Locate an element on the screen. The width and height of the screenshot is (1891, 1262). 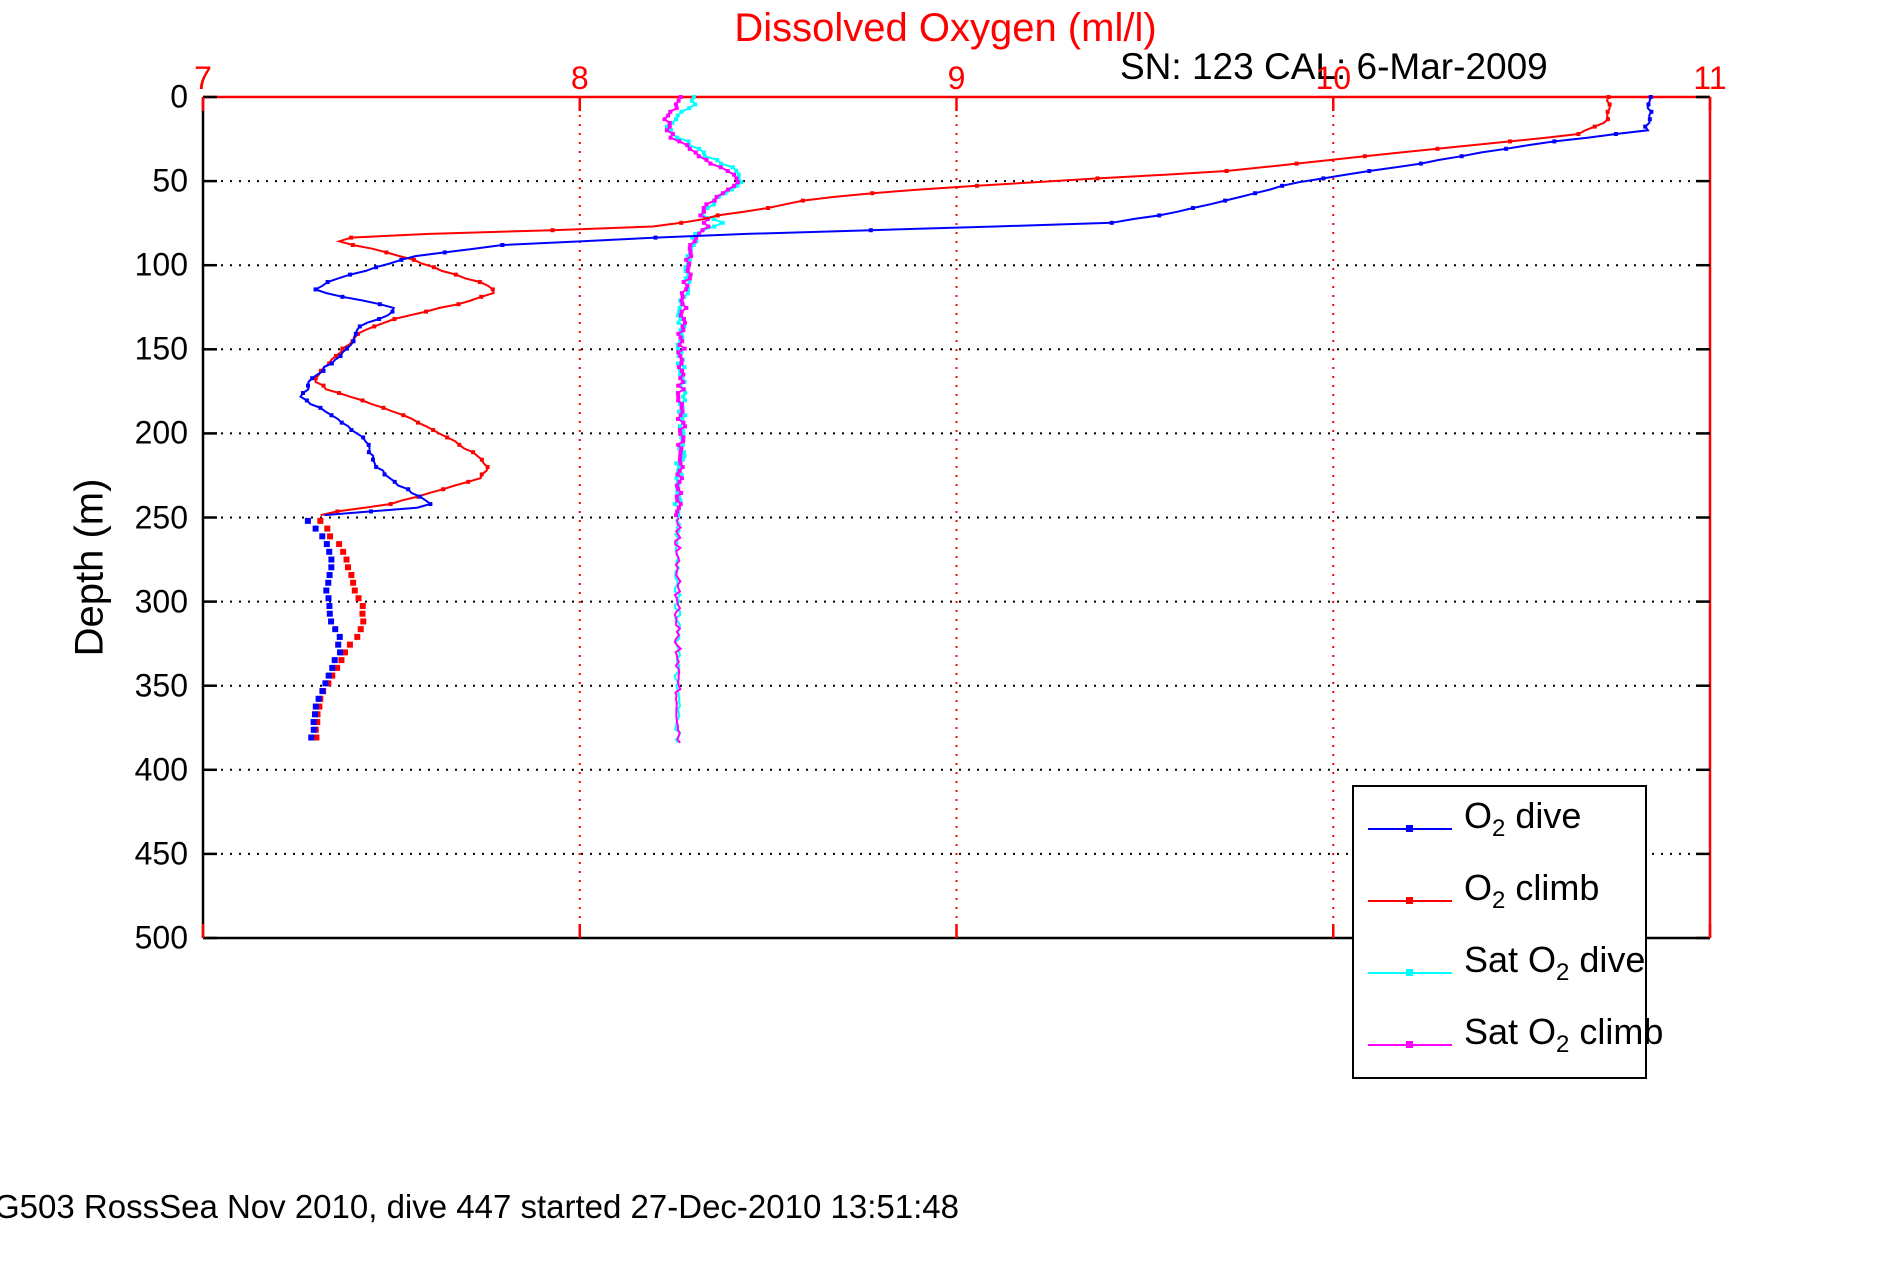
y-tick-label-100: 100 is located at coordinates (161, 264).